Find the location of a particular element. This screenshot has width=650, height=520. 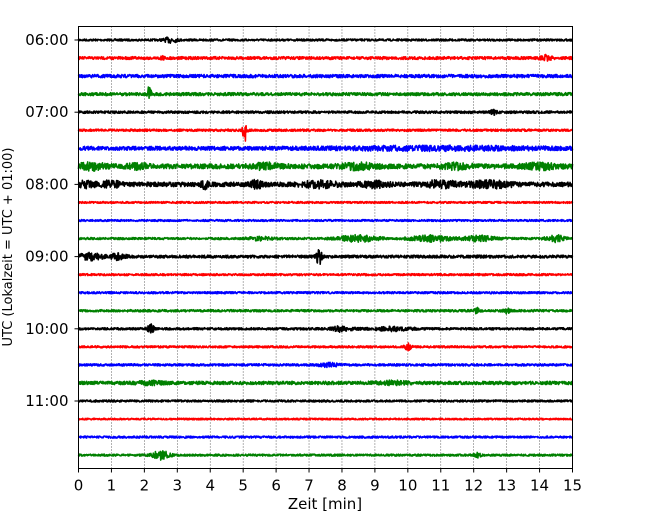

y-axis-ticks: 06:00 07:00 08:00 09:00 10:00 11:00 is located at coordinates (52, 220).